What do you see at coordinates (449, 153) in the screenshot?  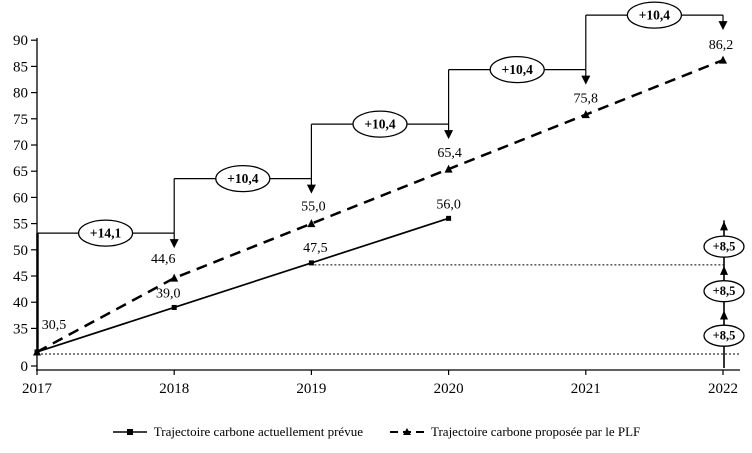 I see `data-point-label: 65,4` at bounding box center [449, 153].